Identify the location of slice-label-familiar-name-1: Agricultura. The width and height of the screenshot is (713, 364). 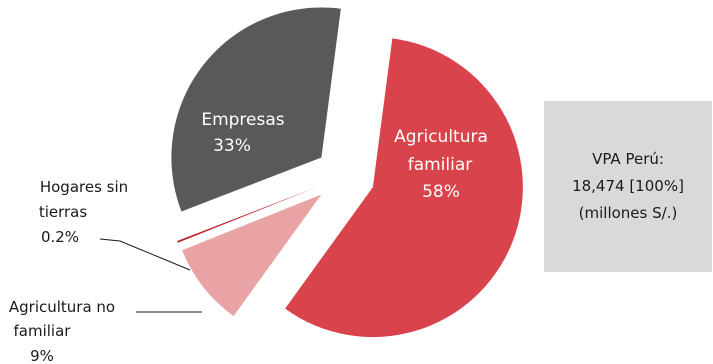
(441, 137).